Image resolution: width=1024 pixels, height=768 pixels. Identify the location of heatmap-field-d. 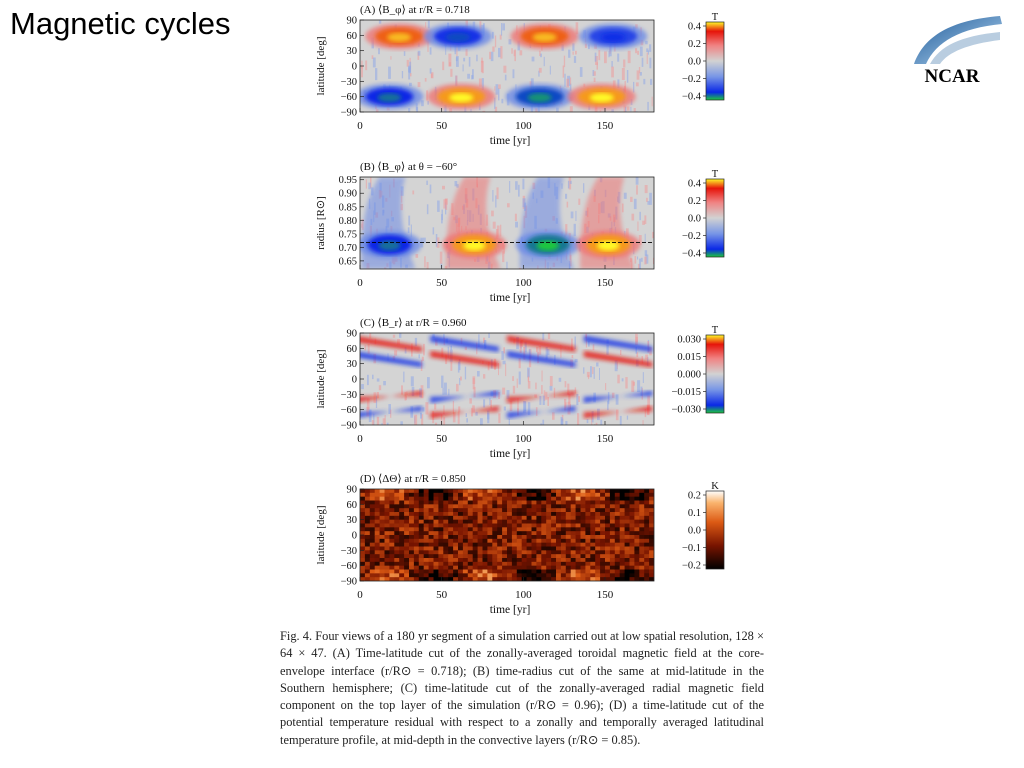
(507, 535).